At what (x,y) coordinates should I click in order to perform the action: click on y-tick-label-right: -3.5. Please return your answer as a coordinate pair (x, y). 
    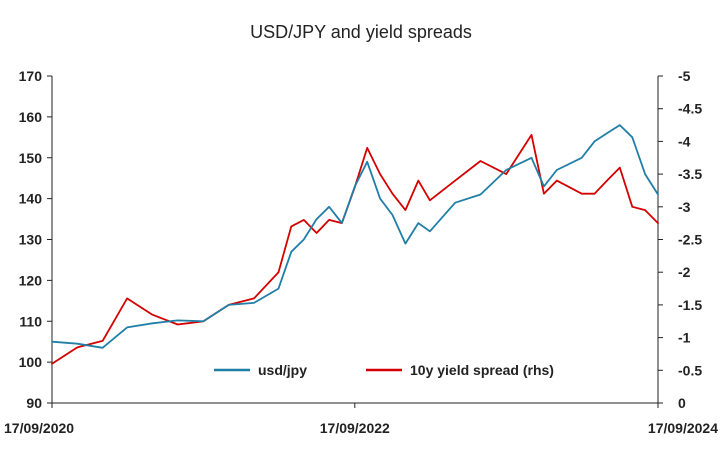
    Looking at the image, I should click on (690, 174).